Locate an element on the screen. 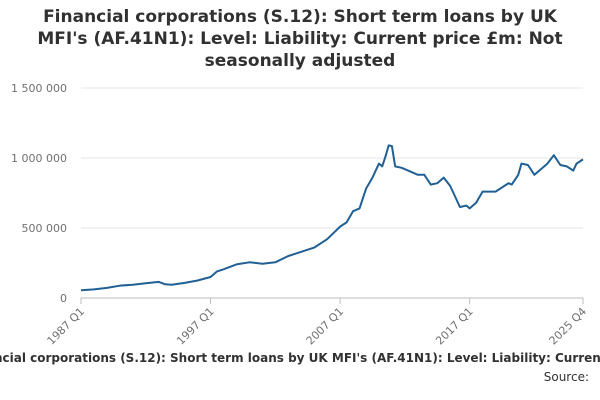 Image resolution: width=600 pixels, height=400 pixels. x-tick-label: 1997 Q1 is located at coordinates (195, 326).